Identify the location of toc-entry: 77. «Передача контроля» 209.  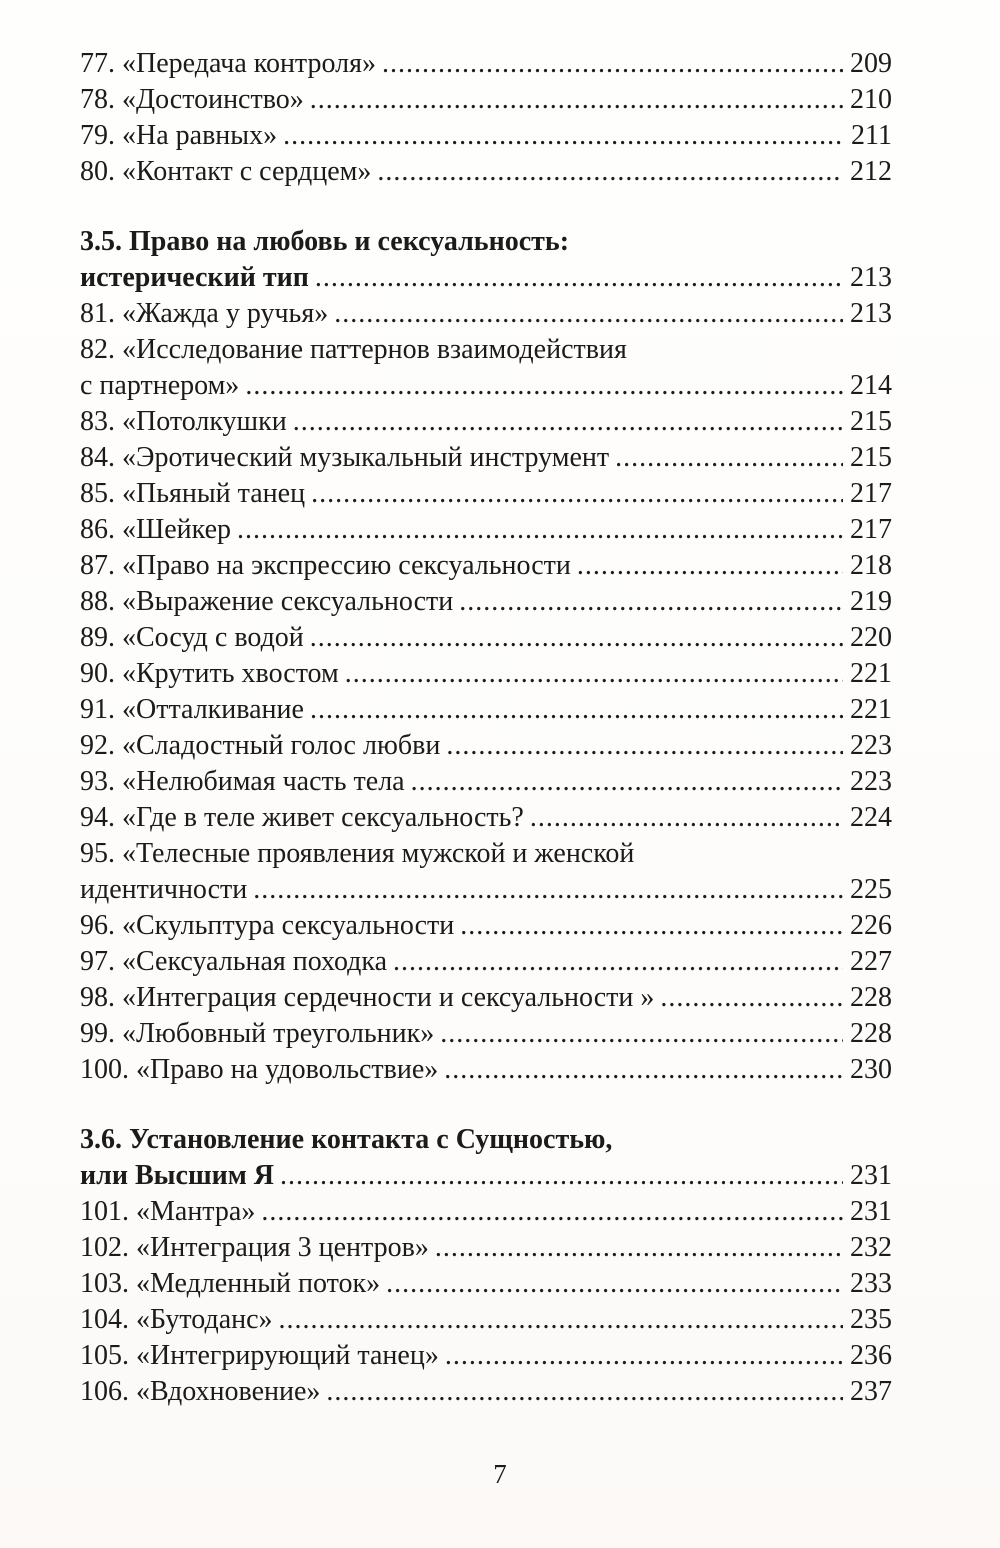
(486, 64).